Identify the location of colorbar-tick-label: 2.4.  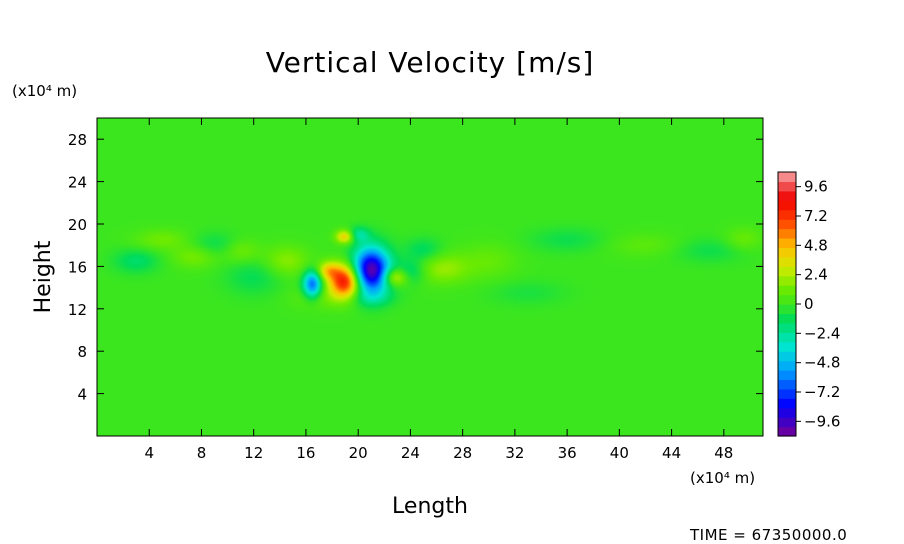
(816, 275).